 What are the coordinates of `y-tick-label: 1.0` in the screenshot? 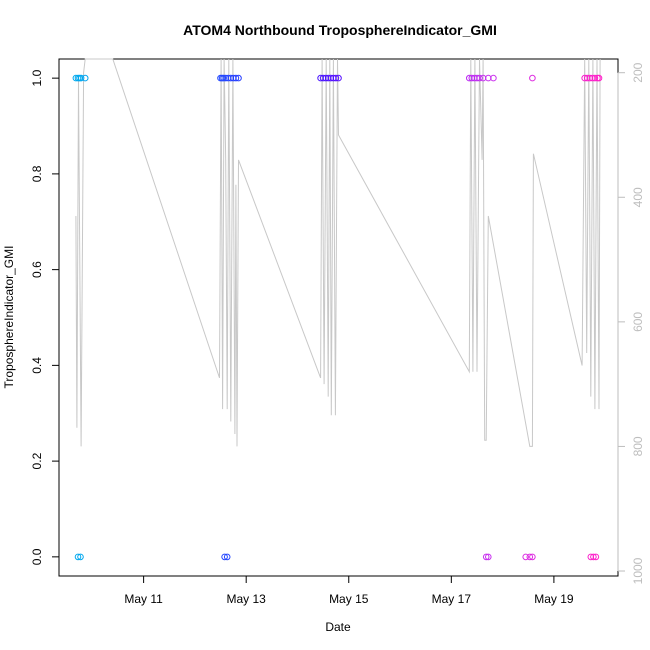 It's located at (37, 77).